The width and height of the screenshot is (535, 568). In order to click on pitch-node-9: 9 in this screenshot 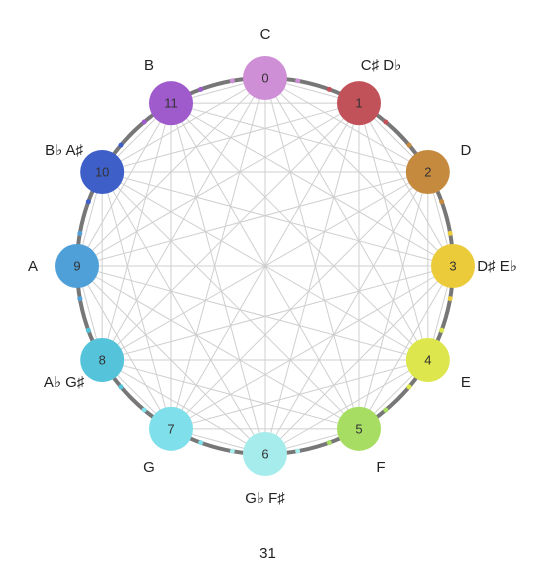, I will do `click(77, 266)`.